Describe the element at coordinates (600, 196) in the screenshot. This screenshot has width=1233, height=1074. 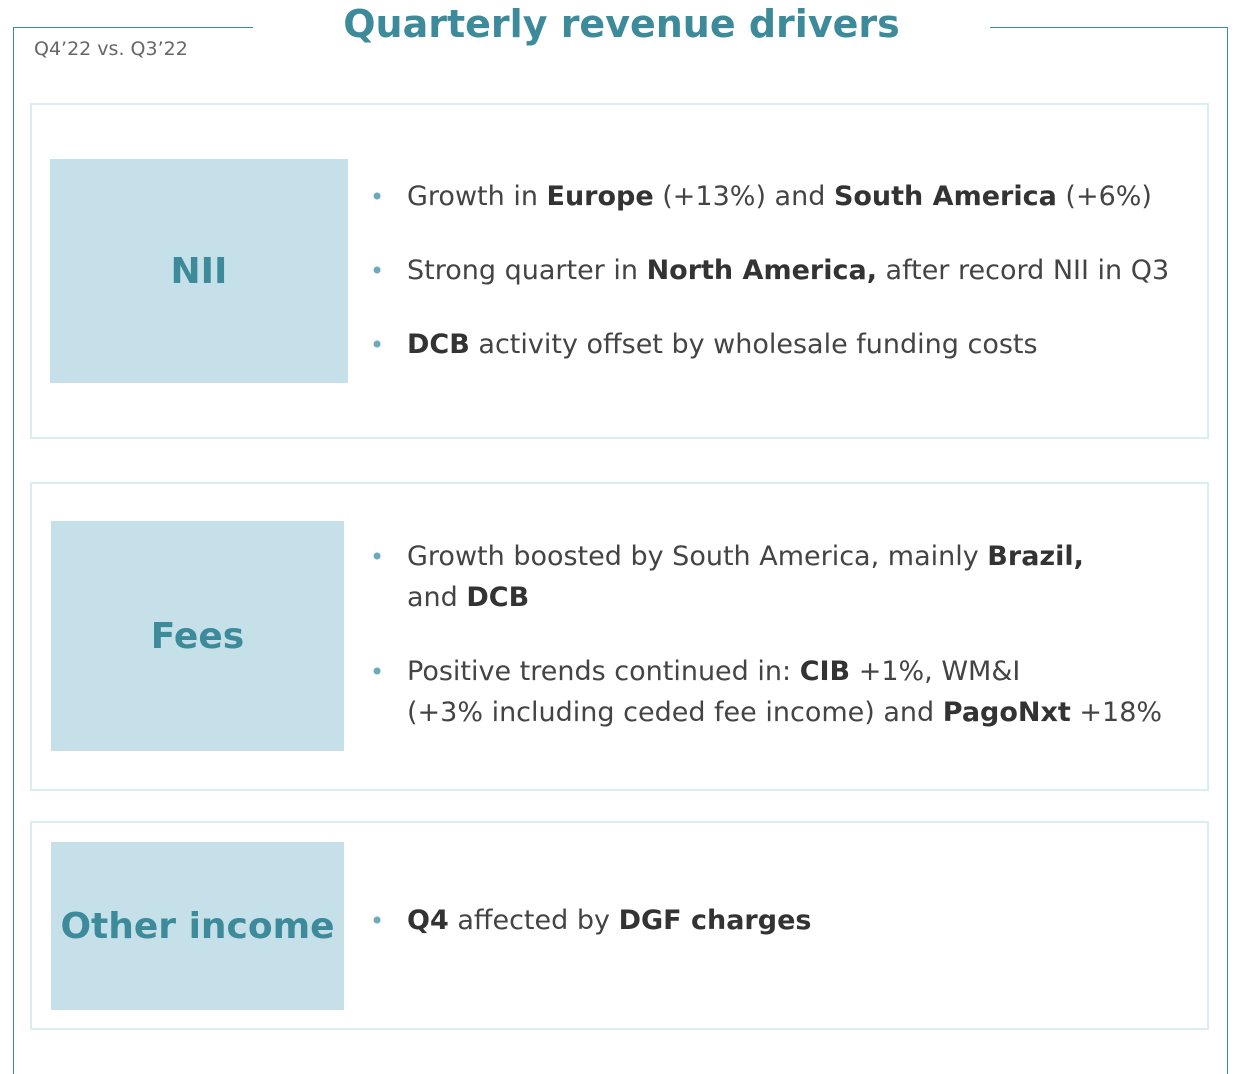
I see `bold-text: Europe` at that location.